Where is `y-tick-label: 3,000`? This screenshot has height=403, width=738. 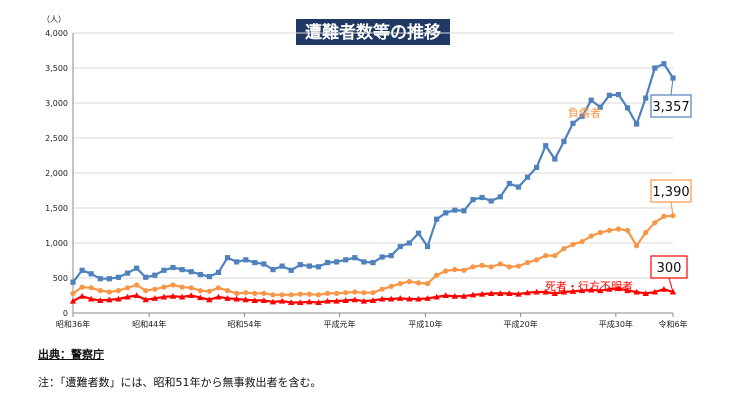
y-tick-label: 3,000 is located at coordinates (56, 103).